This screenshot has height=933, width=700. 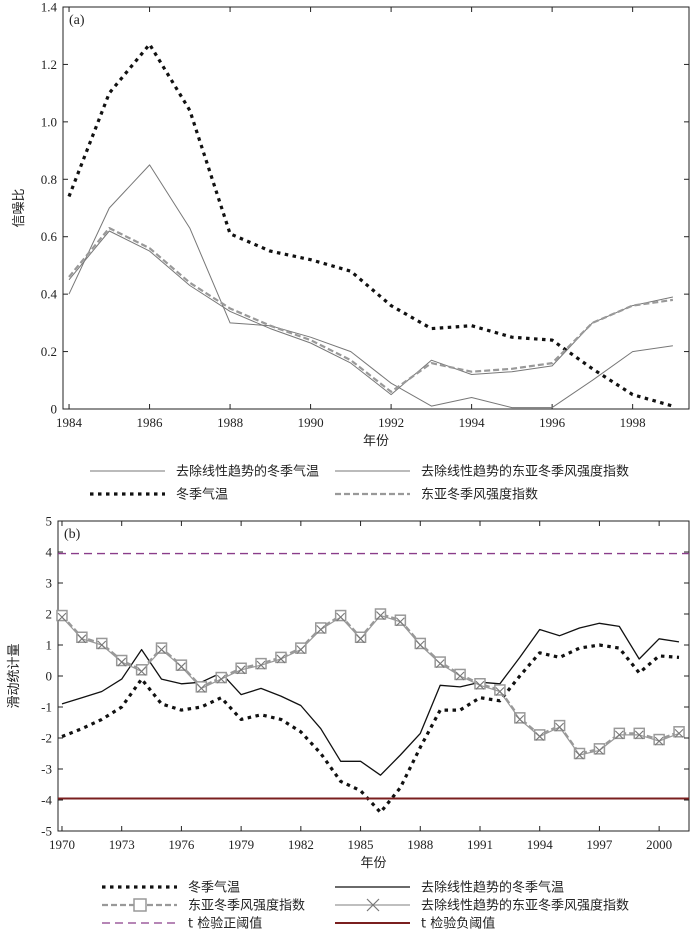 What do you see at coordinates (62, 844) in the screenshot?
I see `x-tick-label: 1970` at bounding box center [62, 844].